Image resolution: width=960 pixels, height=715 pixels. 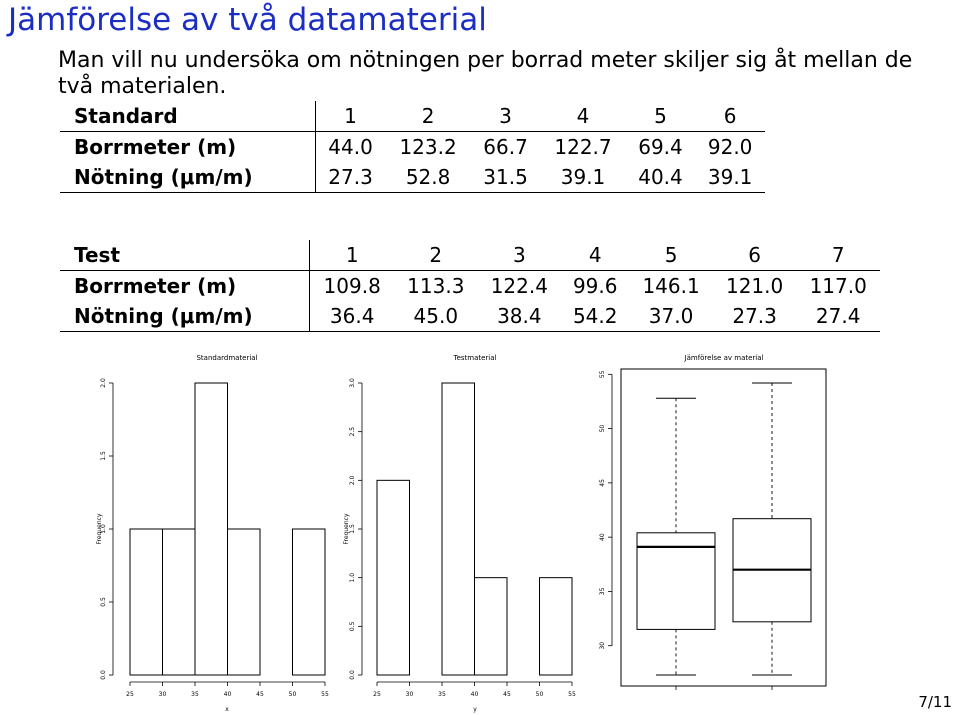 I want to click on y-tick-label: 50, so click(x=602, y=429).